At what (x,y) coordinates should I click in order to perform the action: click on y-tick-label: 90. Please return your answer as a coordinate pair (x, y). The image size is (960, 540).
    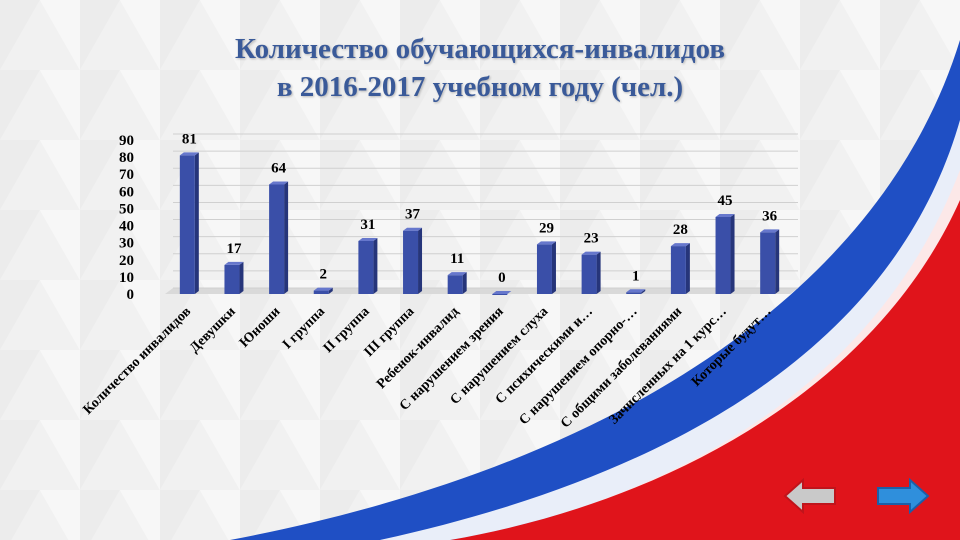
    Looking at the image, I should click on (126, 141).